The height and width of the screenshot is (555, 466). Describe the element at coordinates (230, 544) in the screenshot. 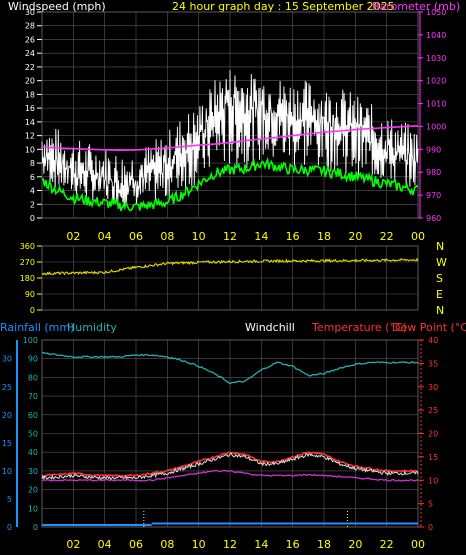

I see `climate-time-label: 12` at that location.